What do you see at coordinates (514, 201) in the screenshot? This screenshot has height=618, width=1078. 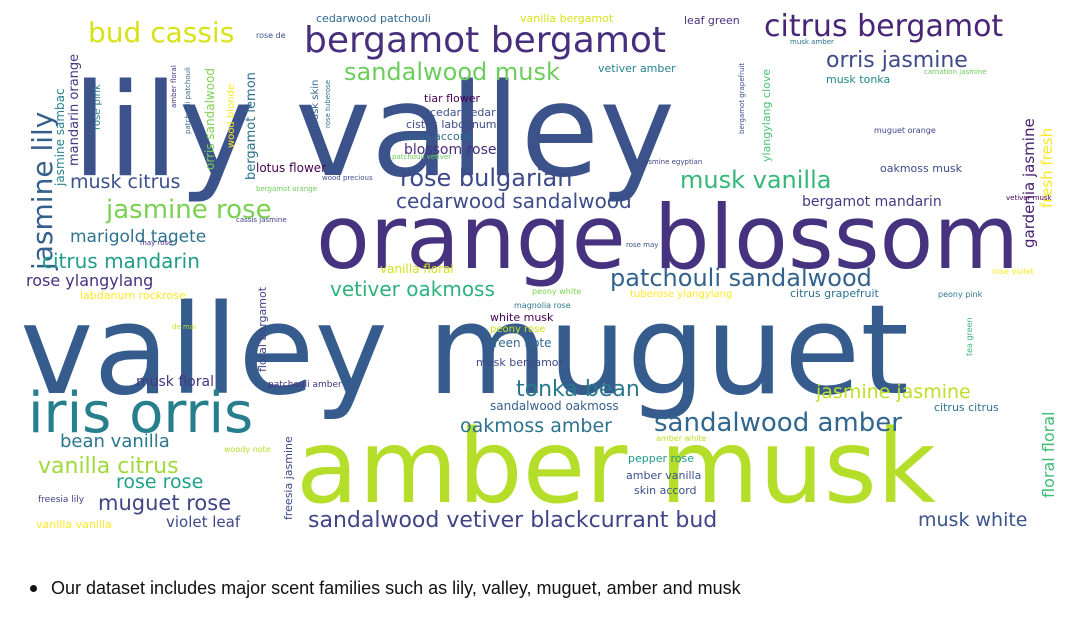 I see `word: cedarwood sandalwood` at bounding box center [514, 201].